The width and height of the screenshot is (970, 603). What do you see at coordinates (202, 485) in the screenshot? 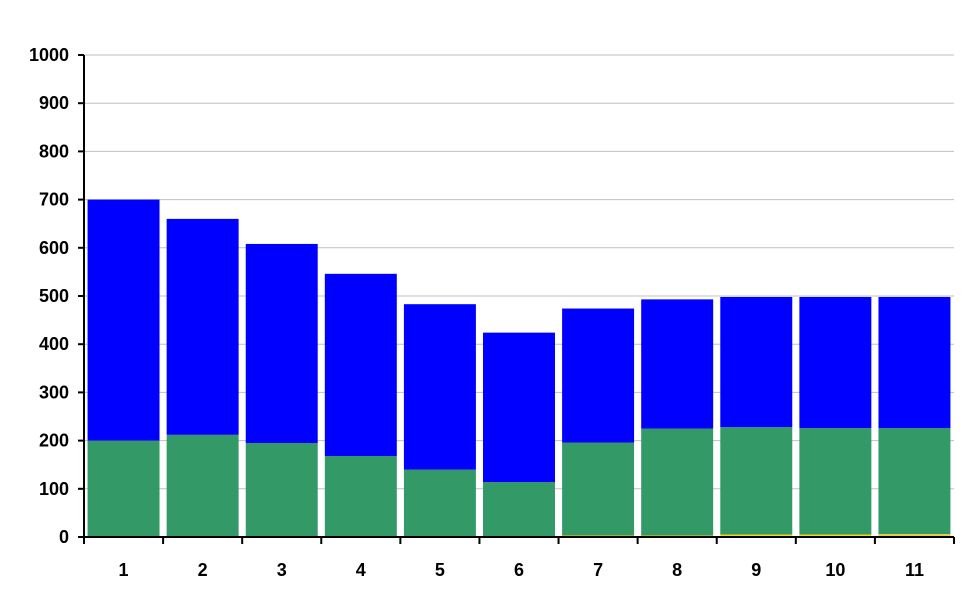
I see `bar-segment-cat2-series3` at bounding box center [202, 485].